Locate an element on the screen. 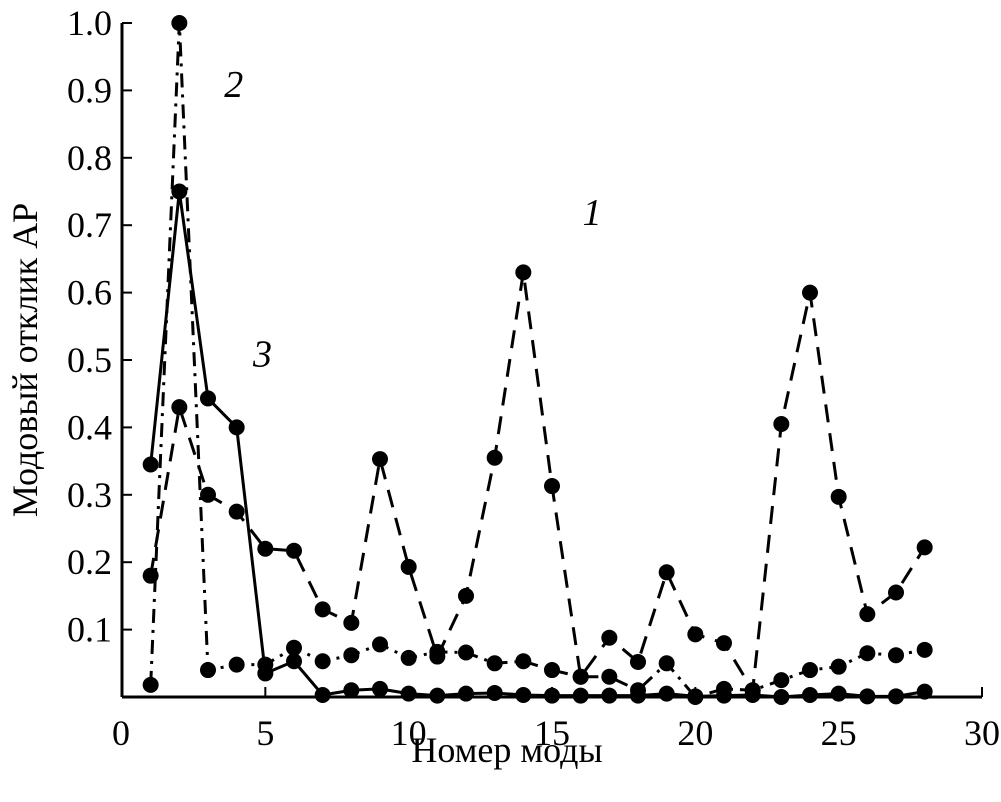  x-tick-label: 15 is located at coordinates (552, 733).